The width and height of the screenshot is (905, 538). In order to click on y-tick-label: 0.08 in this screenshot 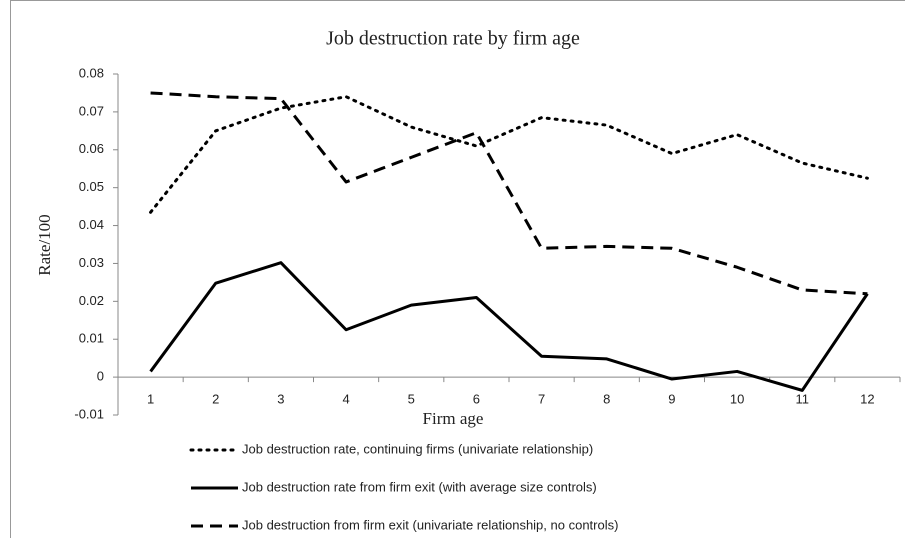, I will do `click(91, 72)`.